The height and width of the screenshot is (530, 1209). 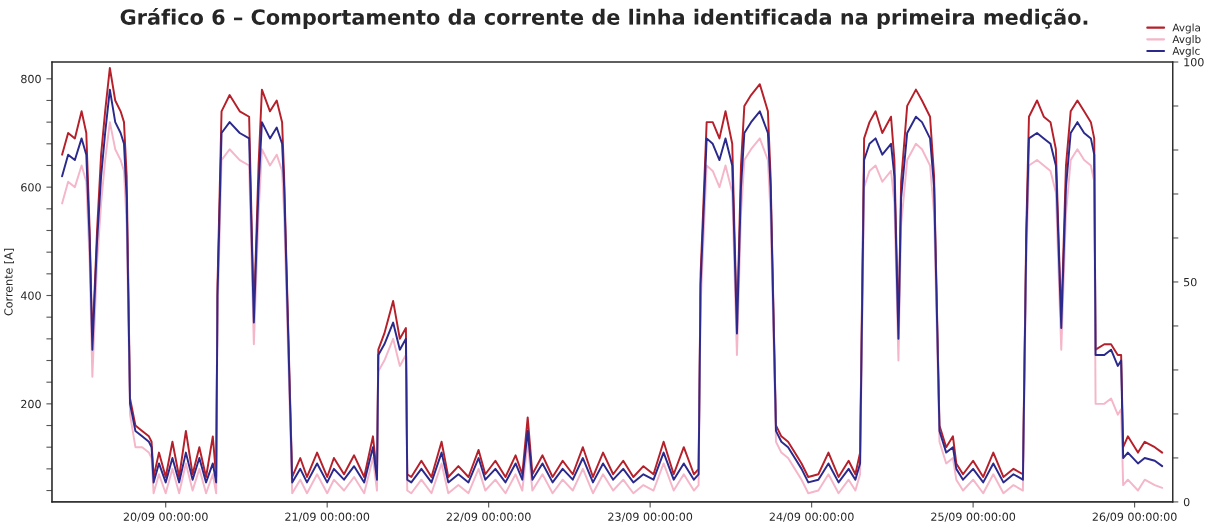 I want to click on y-tick-label: 400, so click(x=30, y=295).